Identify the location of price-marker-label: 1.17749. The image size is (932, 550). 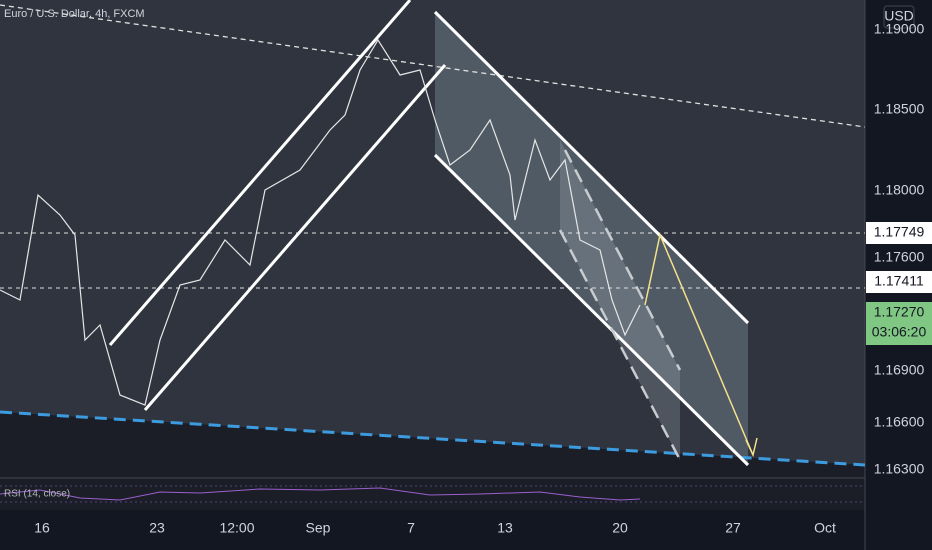
(899, 232).